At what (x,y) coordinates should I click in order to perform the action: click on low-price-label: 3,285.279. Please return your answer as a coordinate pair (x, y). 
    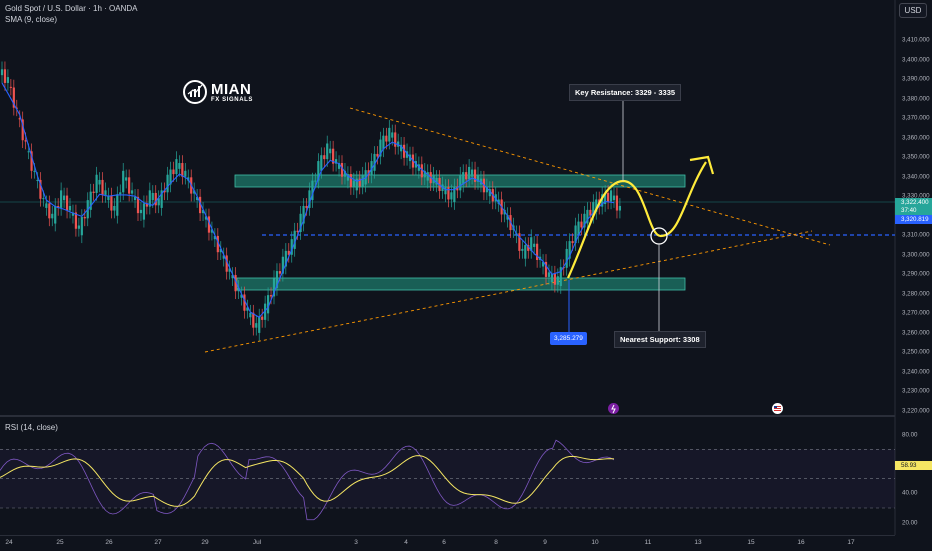
    Looking at the image, I should click on (568, 338).